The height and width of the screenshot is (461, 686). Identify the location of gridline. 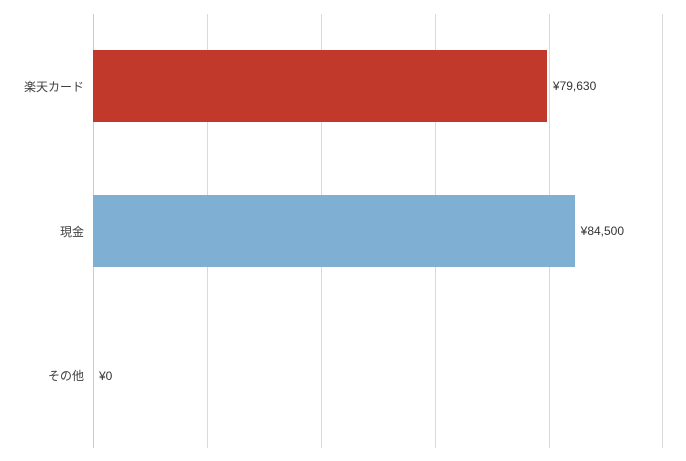
(662, 231).